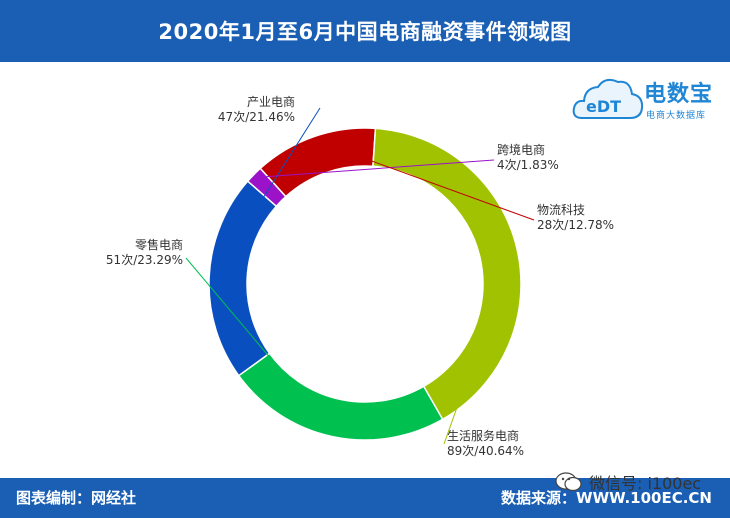 The height and width of the screenshot is (518, 730). What do you see at coordinates (521, 149) in the screenshot?
I see `slice-name-label: 跨境电商` at bounding box center [521, 149].